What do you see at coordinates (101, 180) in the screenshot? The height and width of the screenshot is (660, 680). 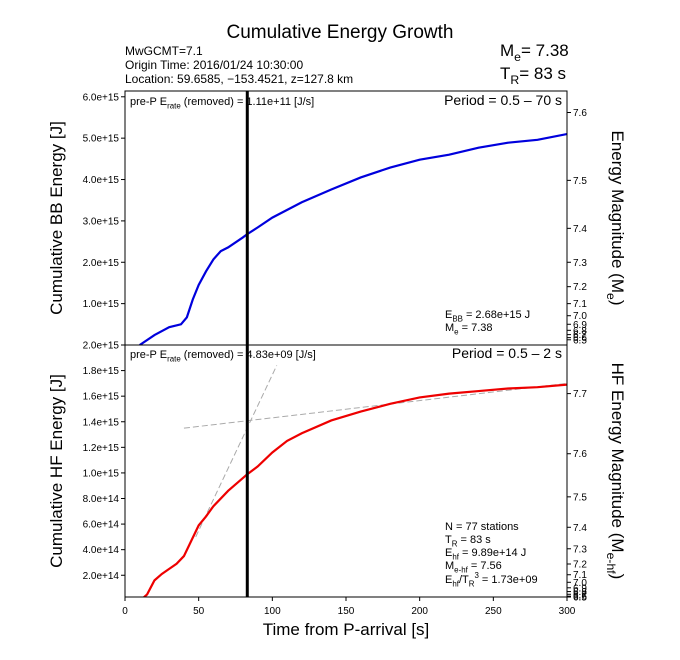 I see `y-tick-label: 4.0e+15` at bounding box center [101, 180].